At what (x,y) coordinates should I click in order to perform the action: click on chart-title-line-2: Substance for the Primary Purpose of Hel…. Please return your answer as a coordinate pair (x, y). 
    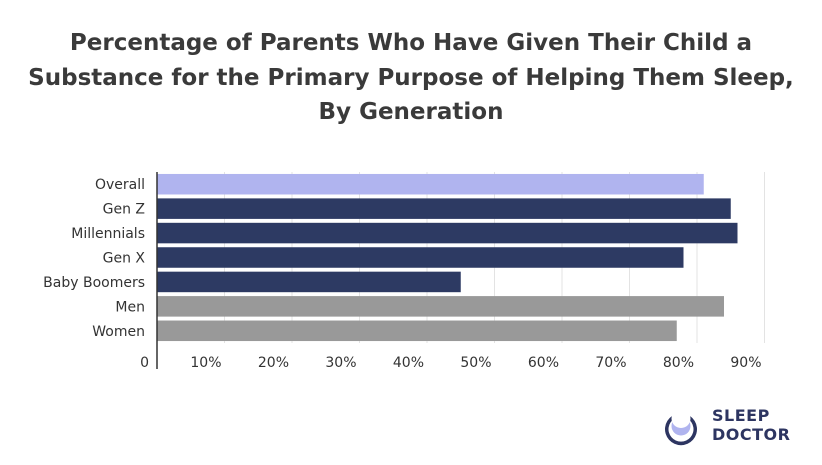
    Looking at the image, I should click on (411, 77).